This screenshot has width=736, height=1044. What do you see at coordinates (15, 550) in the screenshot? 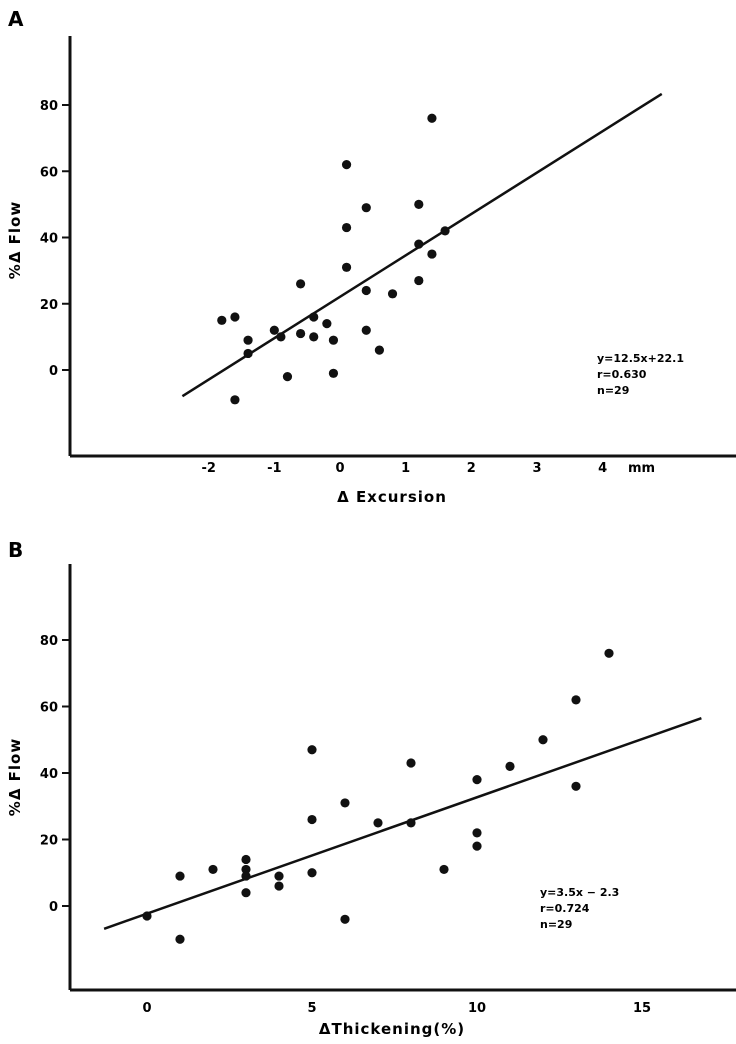
I see `panel-label: B` at bounding box center [15, 550].